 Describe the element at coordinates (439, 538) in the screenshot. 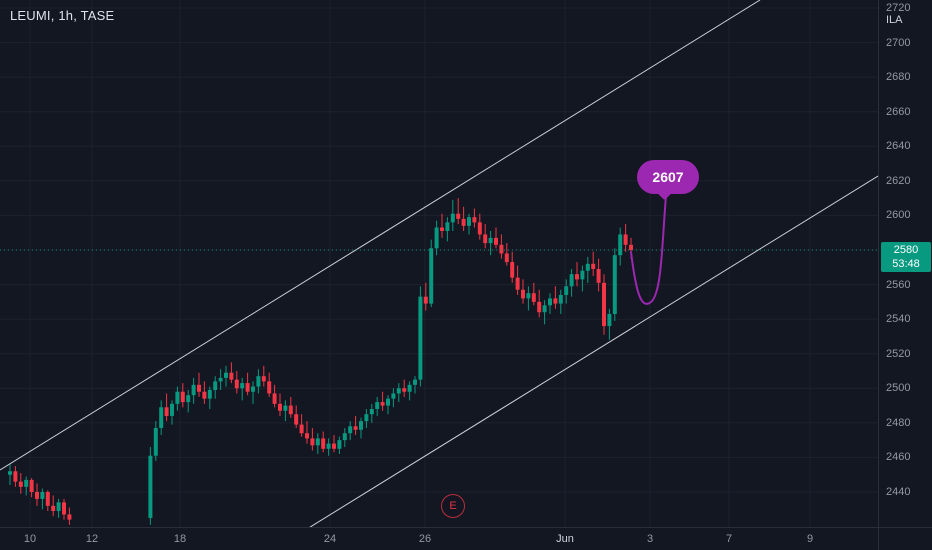

I see `time-axis: 10 12 18 24 26 Jun 3 7 9` at that location.